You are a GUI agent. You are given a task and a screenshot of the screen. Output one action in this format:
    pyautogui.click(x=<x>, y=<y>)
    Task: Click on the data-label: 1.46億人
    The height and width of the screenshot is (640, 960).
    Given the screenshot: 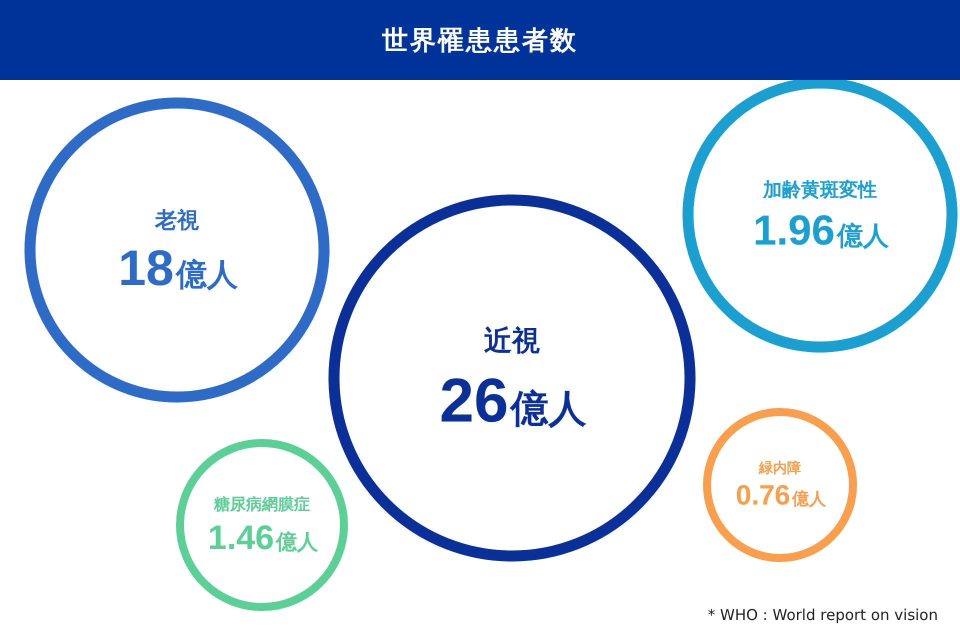 What is the action you would take?
    pyautogui.click(x=264, y=537)
    